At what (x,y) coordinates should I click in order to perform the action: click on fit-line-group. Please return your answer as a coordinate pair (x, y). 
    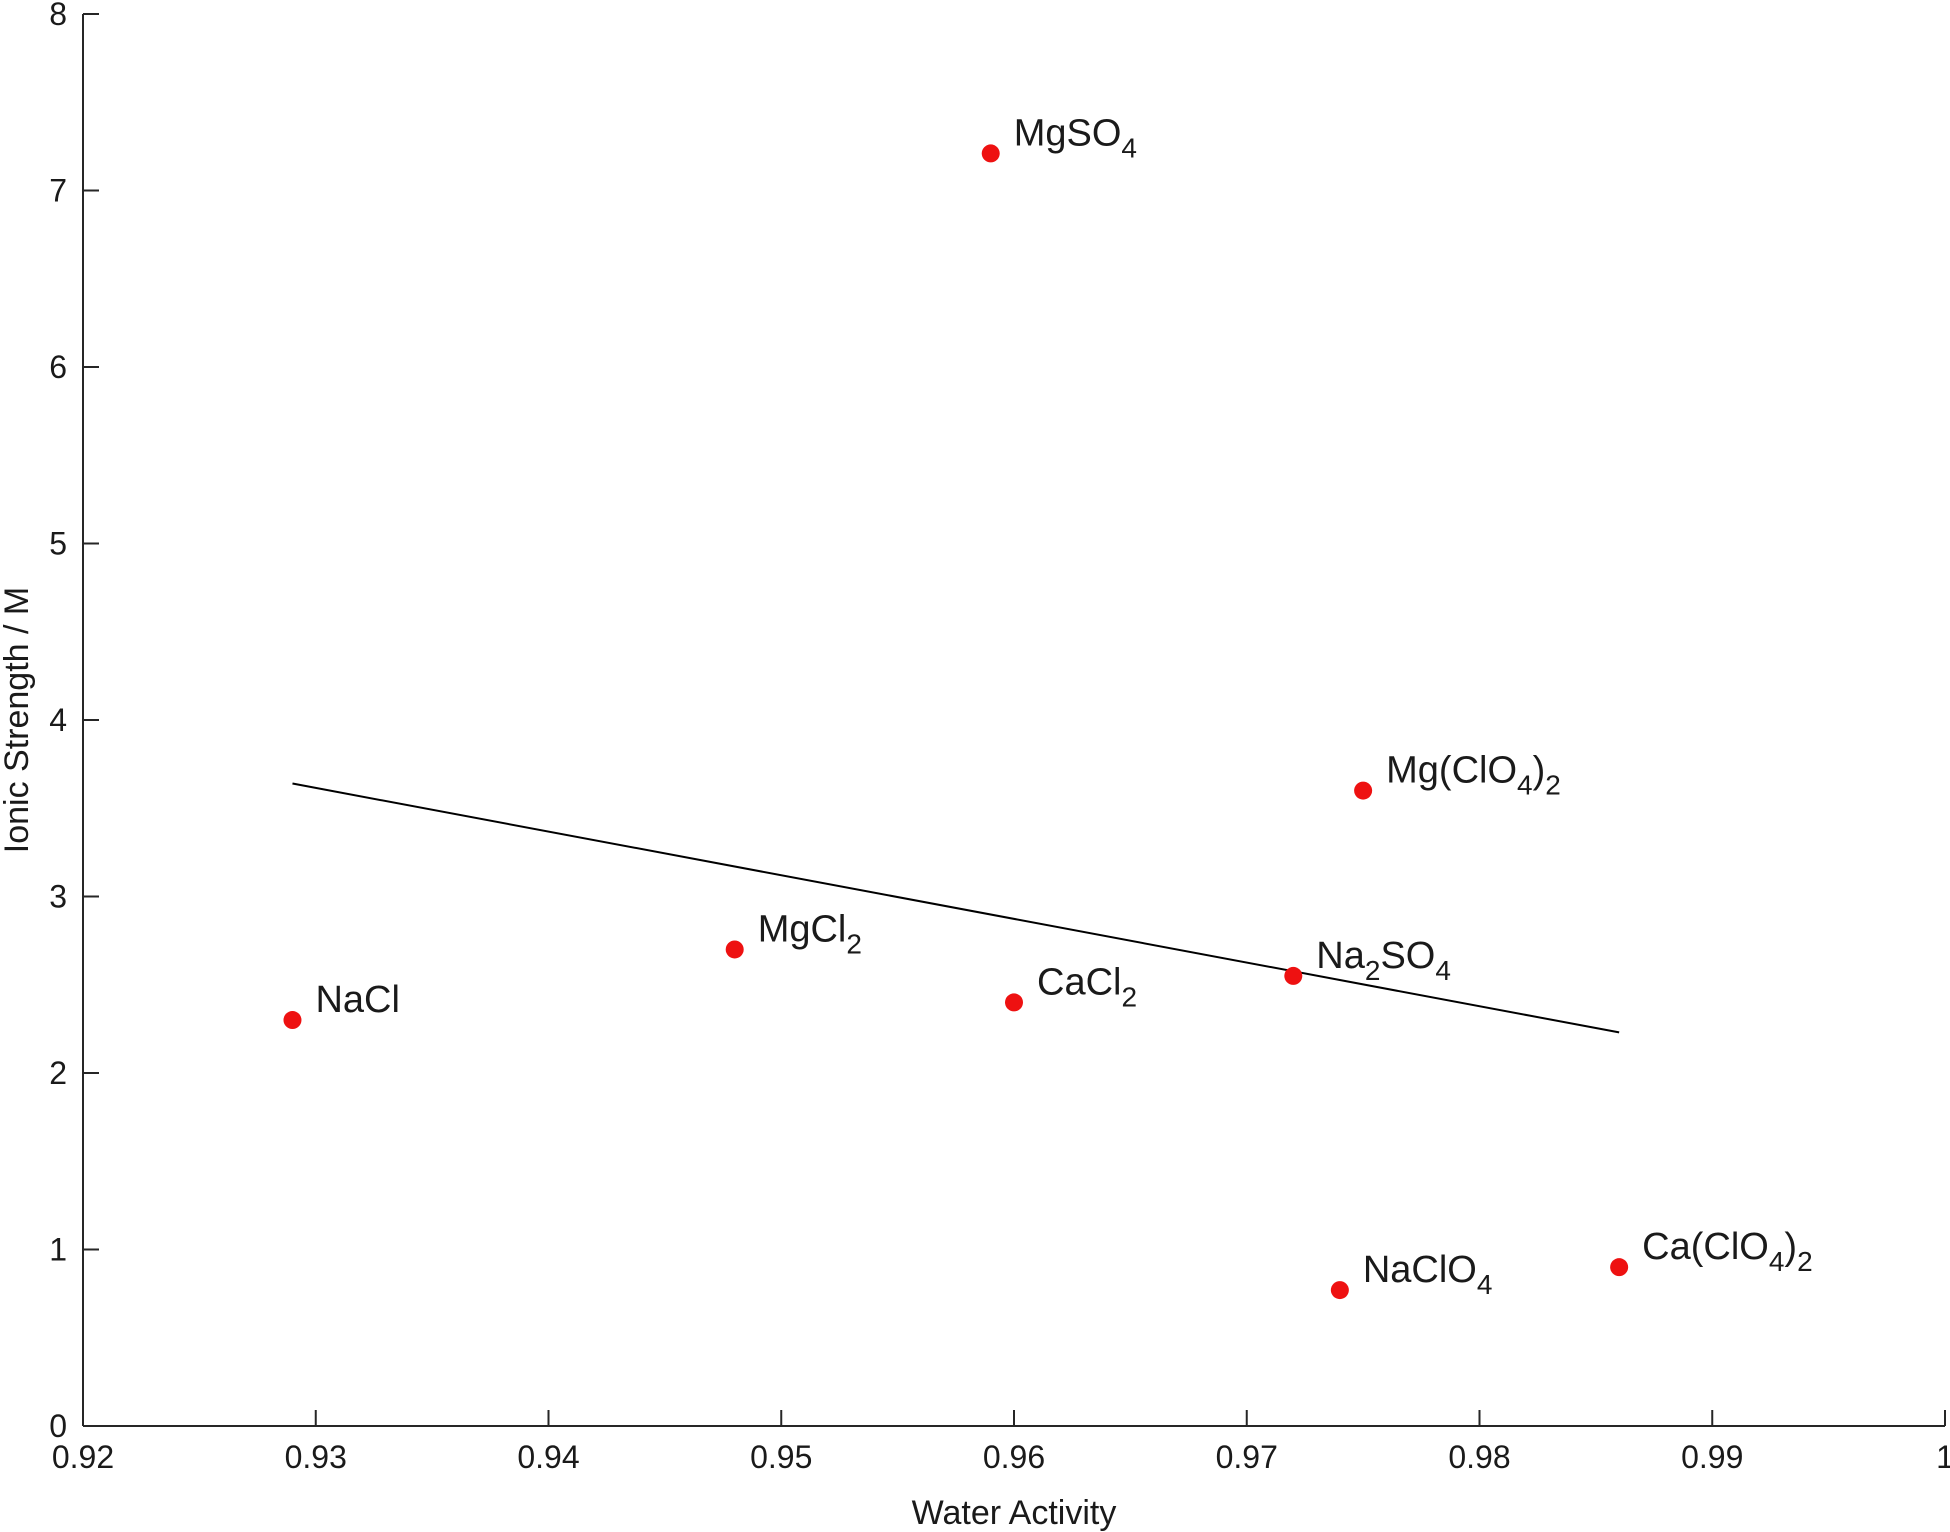
    Looking at the image, I should click on (956, 908).